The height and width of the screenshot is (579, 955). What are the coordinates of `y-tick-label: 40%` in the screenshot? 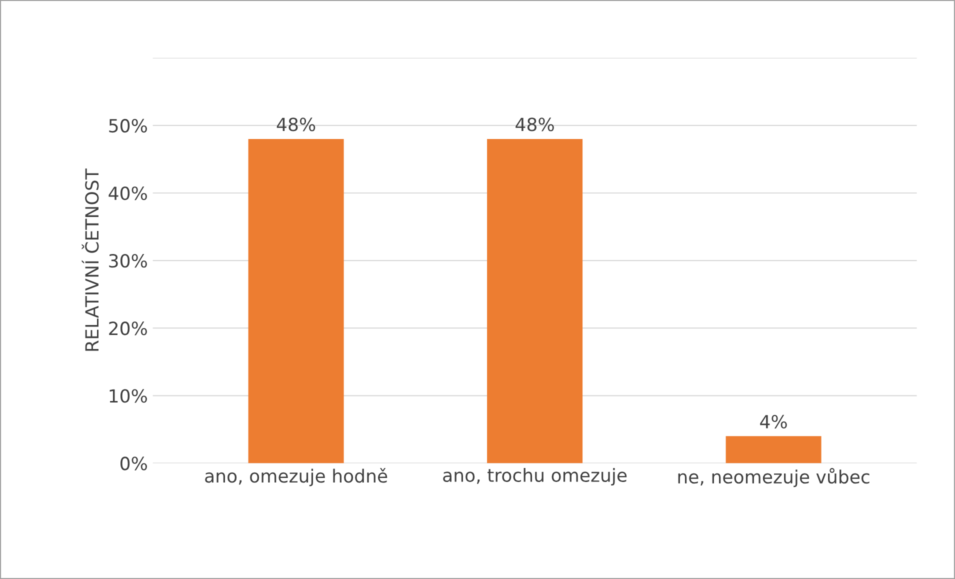 It's located at (127, 193).